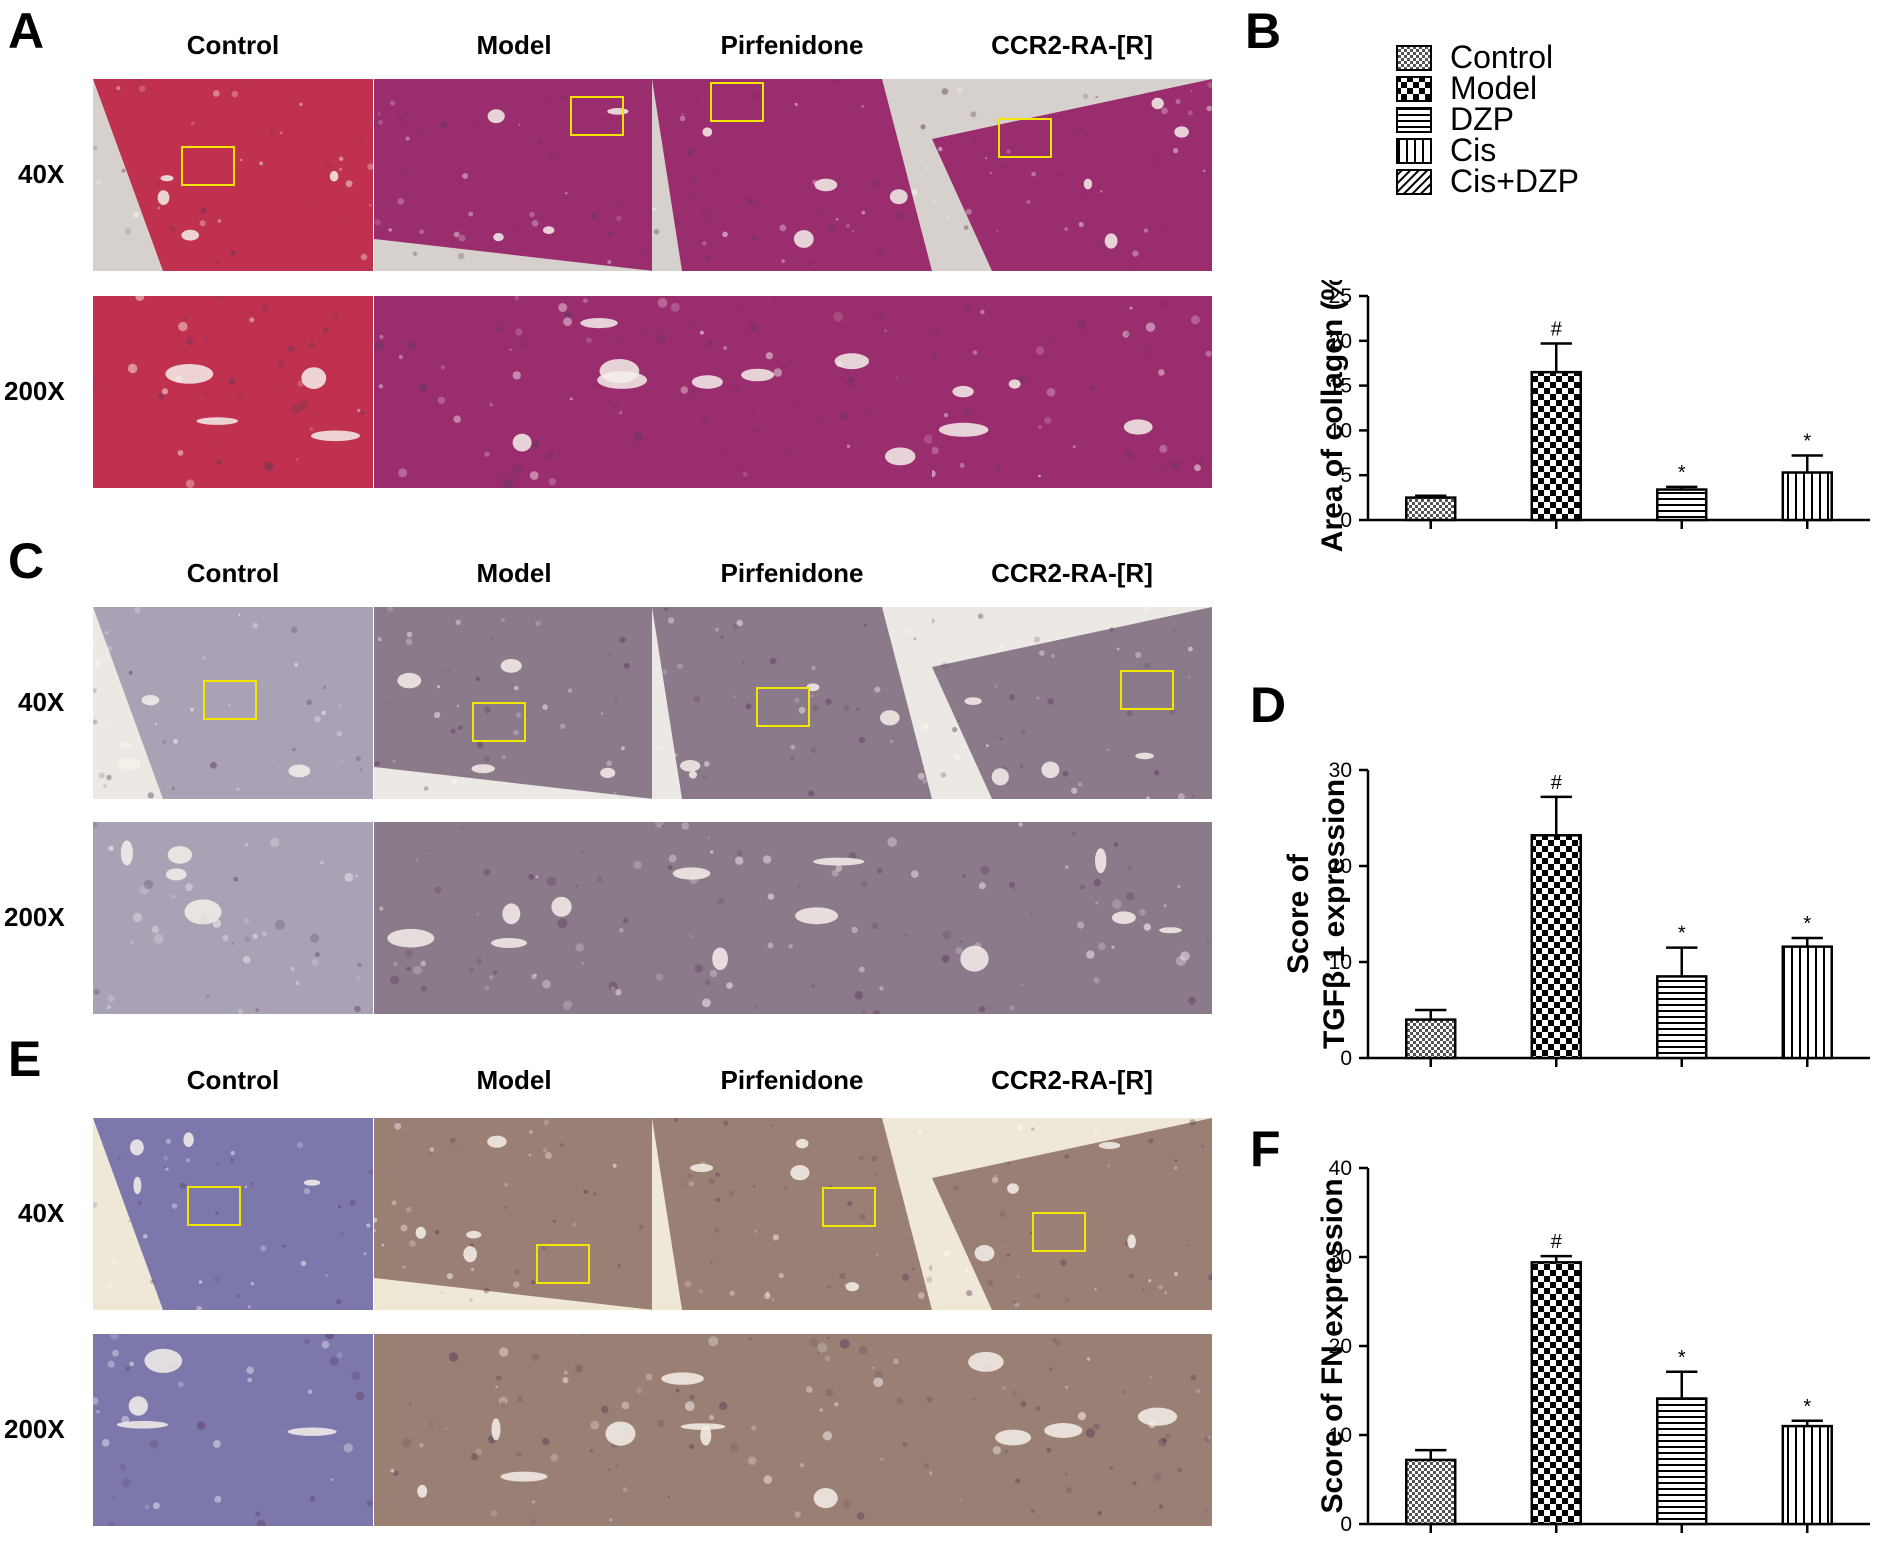 The width and height of the screenshot is (1895, 1554). Describe the element at coordinates (792, 573) in the screenshot. I see `column-header-c-3: Pirfenidone` at that location.